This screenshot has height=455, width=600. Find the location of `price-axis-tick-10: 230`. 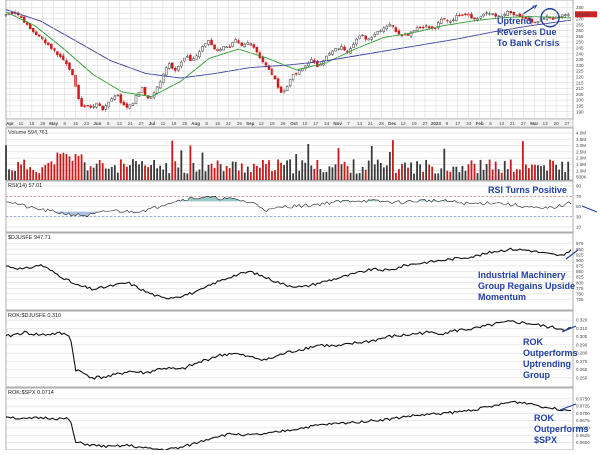

price-axis-tick-10: 230 is located at coordinates (580, 65).